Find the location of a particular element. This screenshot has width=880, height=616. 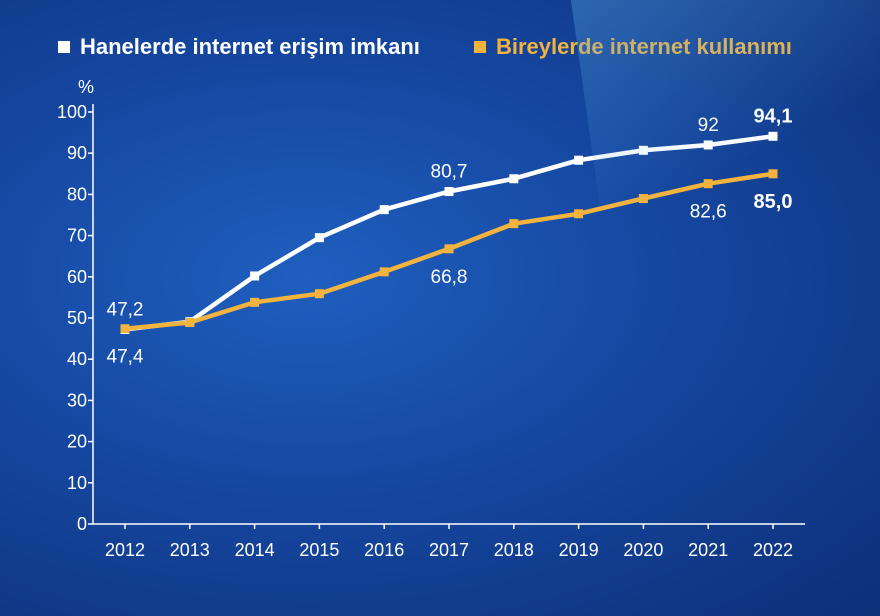

data-label: 47,2 is located at coordinates (125, 310).